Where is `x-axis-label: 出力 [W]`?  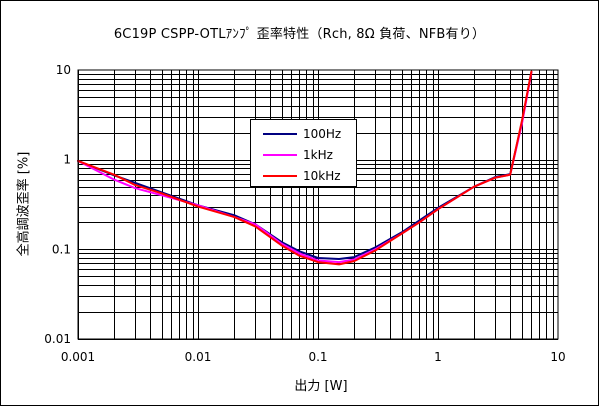
x-axis-label: 出力 [W] is located at coordinates (321, 386).